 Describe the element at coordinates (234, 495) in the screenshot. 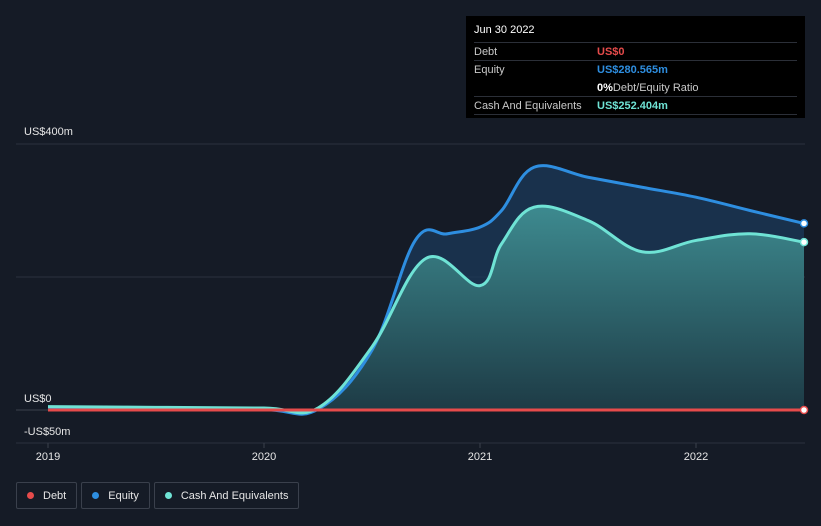

I see `legend-label: Cash And Equivalents` at that location.